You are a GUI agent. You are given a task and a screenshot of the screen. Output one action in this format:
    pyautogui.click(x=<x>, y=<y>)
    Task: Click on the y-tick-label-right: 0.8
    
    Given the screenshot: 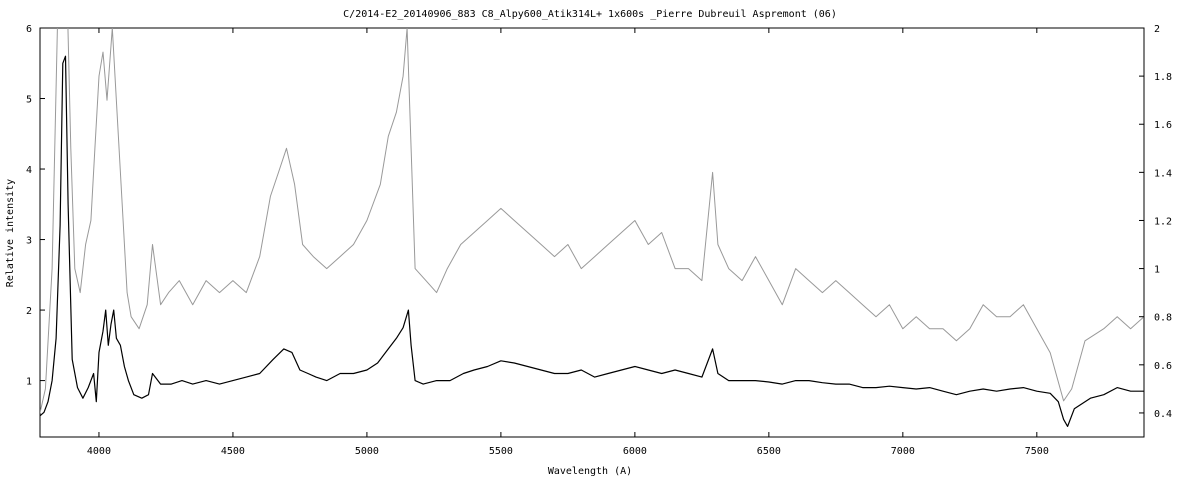 What is the action you would take?
    pyautogui.click(x=1163, y=318)
    